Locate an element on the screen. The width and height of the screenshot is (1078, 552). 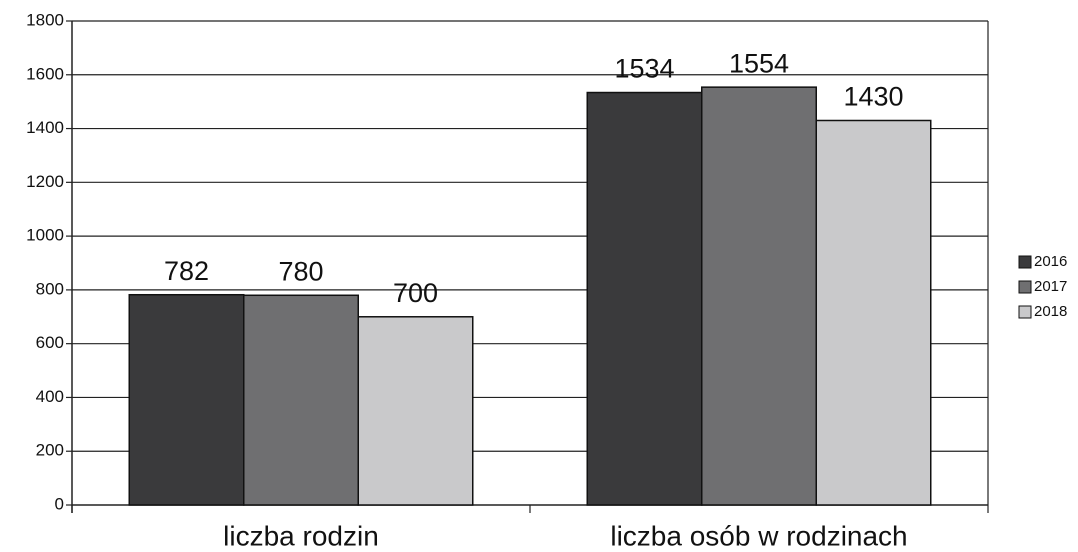
data-label: 782 is located at coordinates (186, 271).